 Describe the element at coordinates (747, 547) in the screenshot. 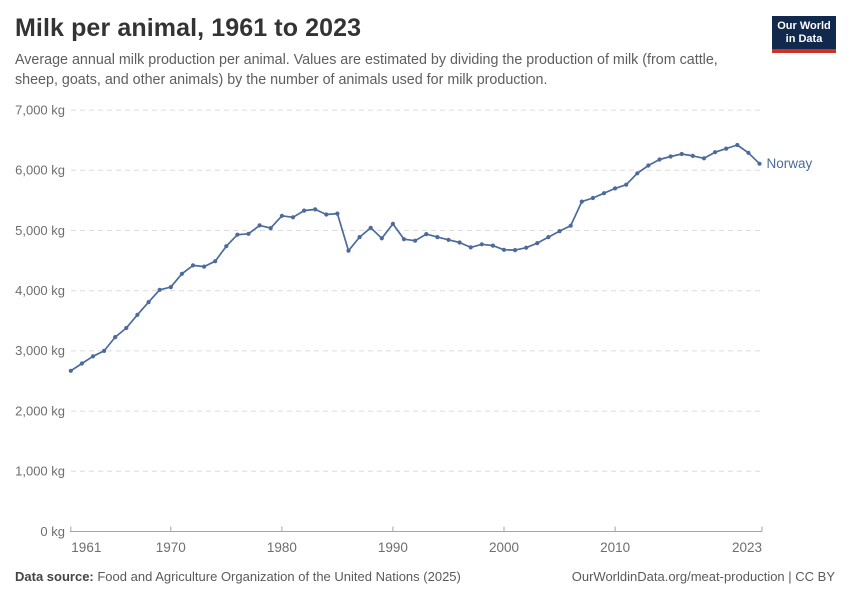

I see `x-axis-label: 2023` at that location.